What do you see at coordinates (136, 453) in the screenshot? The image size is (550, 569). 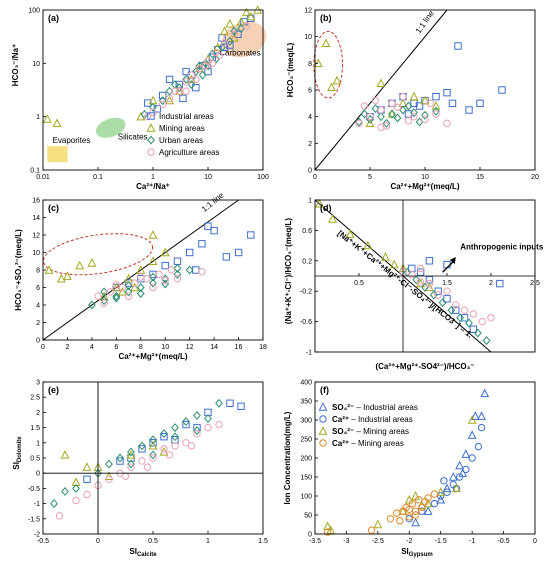 I see `series-urban` at bounding box center [136, 453].